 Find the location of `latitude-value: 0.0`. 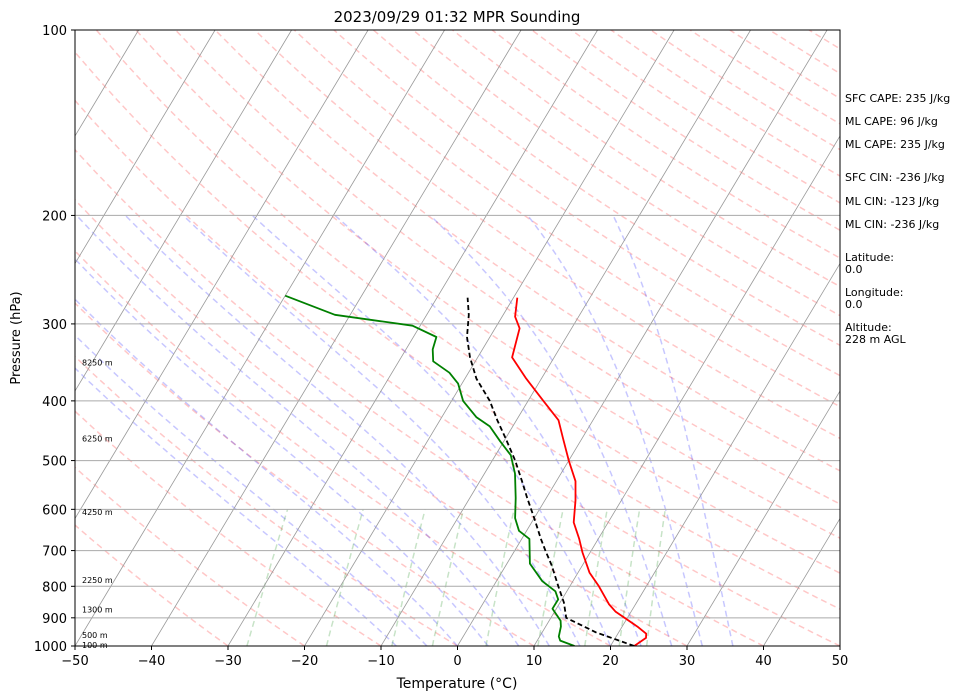

latitude-value: 0.0 is located at coordinates (854, 269).